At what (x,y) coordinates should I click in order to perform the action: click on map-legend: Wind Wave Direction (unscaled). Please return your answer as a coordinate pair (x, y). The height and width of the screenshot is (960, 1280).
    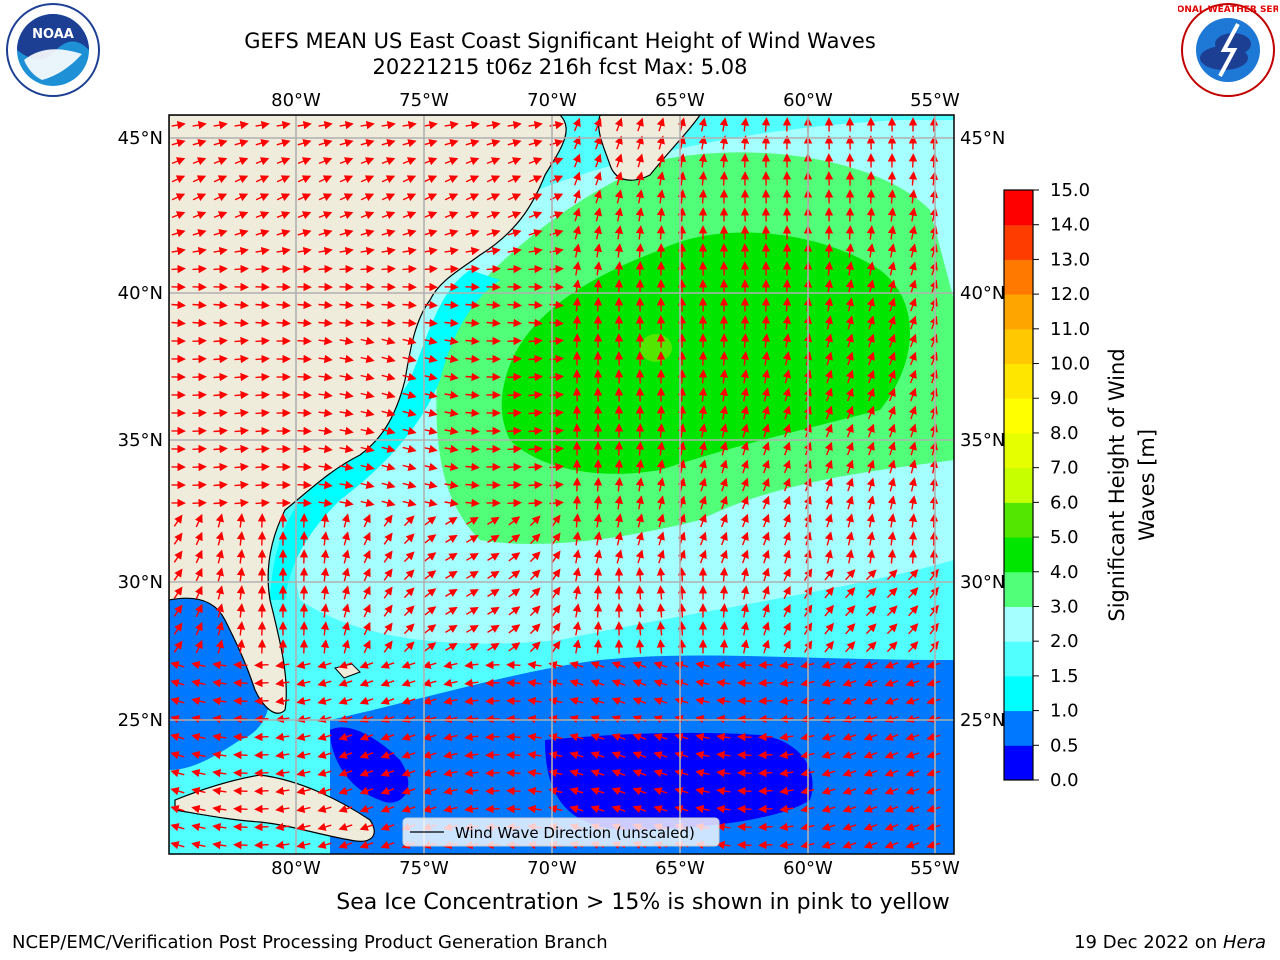
    Looking at the image, I should click on (561, 832).